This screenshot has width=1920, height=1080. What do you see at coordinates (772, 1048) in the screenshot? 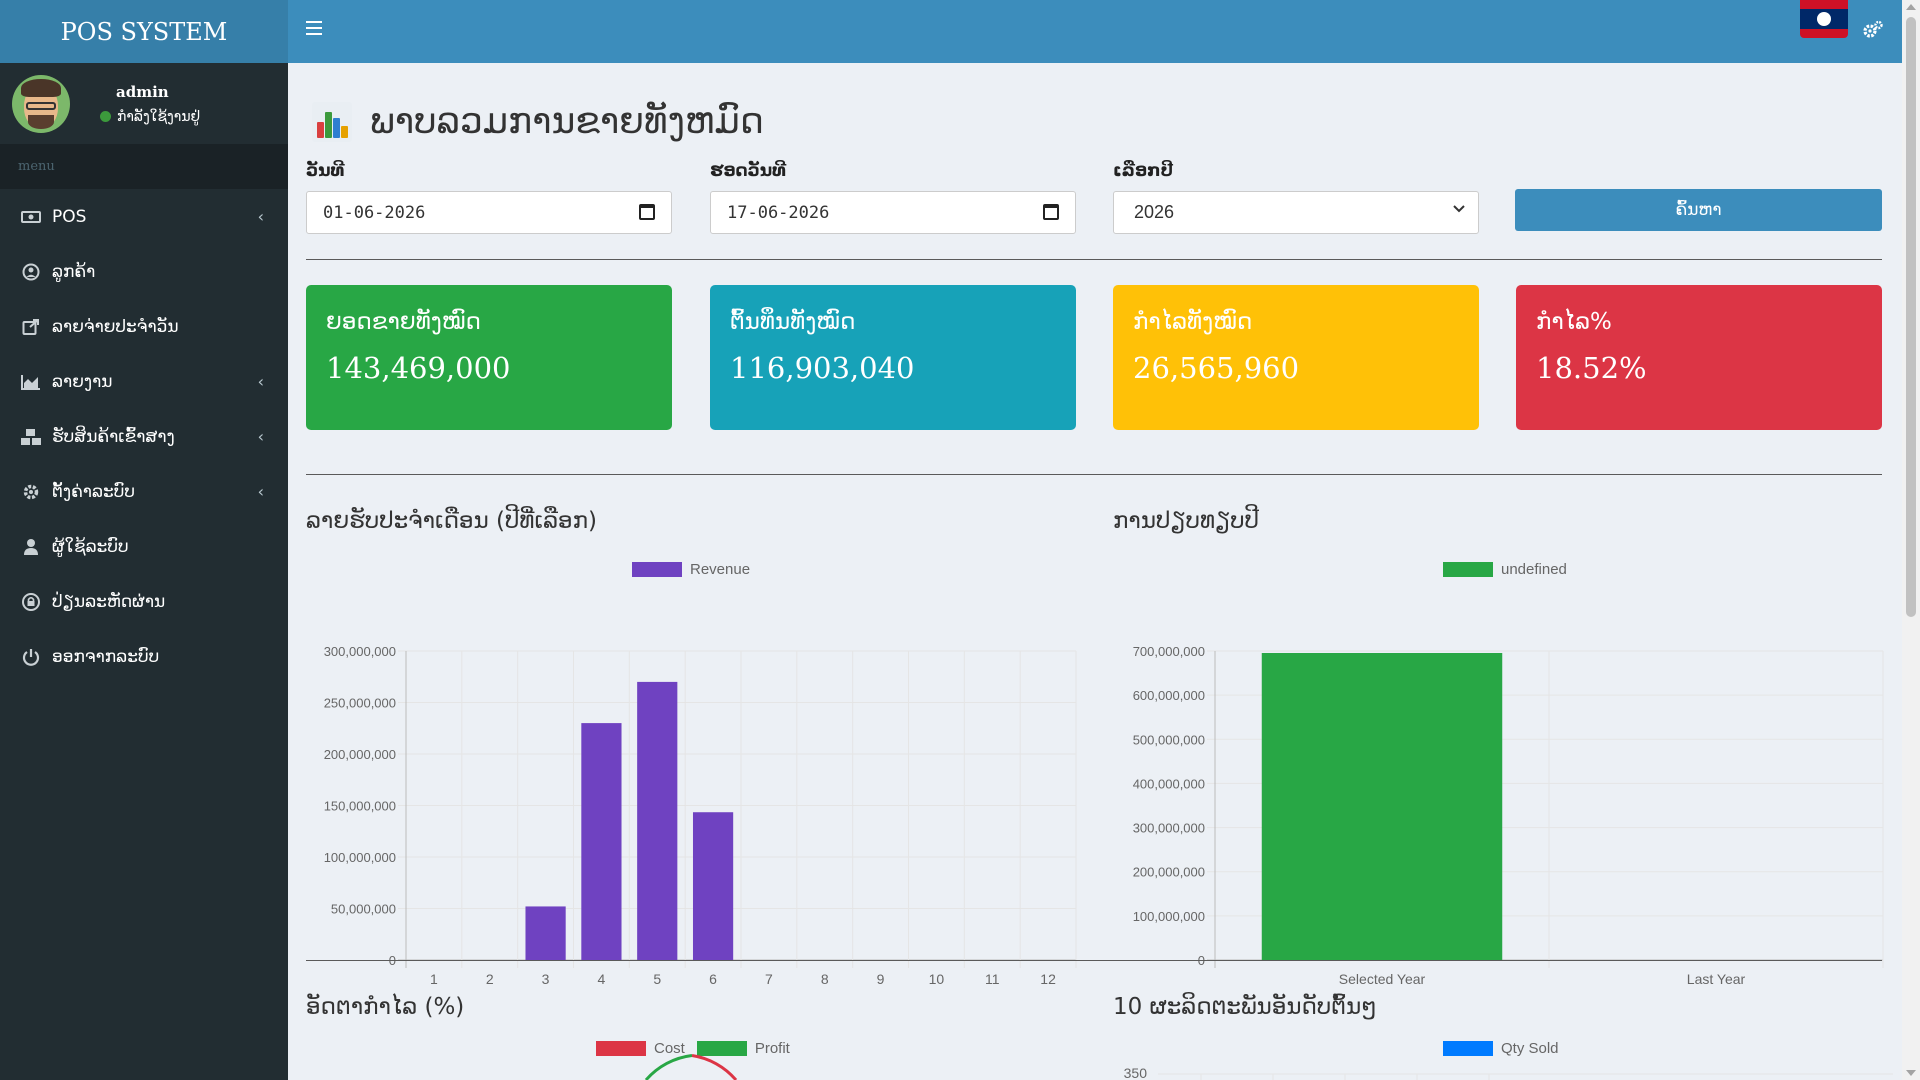
I see `legend-label: Profit` at bounding box center [772, 1048].